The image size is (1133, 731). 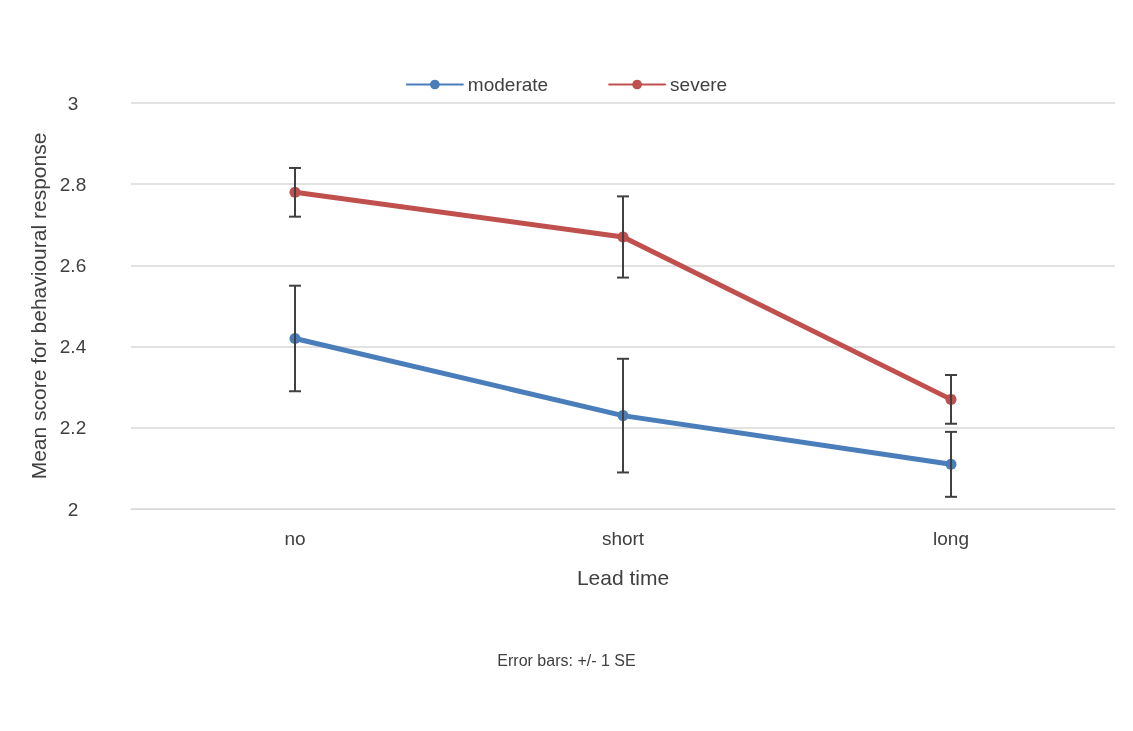 What do you see at coordinates (623, 577) in the screenshot?
I see `x-axis-title: Lead time` at bounding box center [623, 577].